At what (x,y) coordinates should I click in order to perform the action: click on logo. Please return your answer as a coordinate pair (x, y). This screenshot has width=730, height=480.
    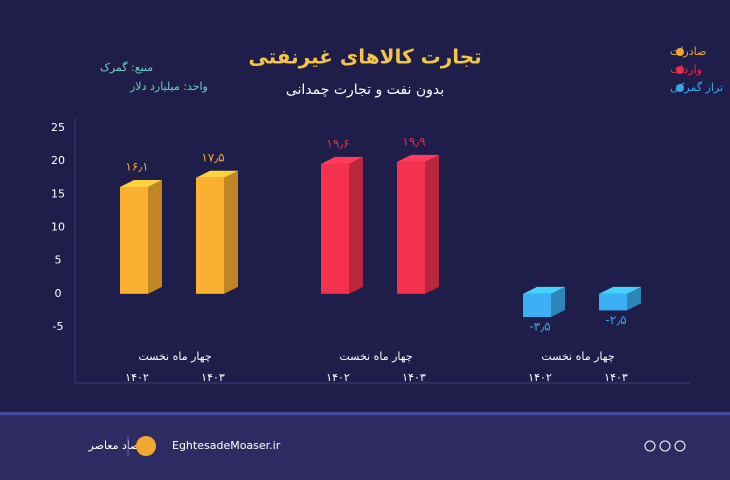
    Looking at the image, I should click on (146, 446).